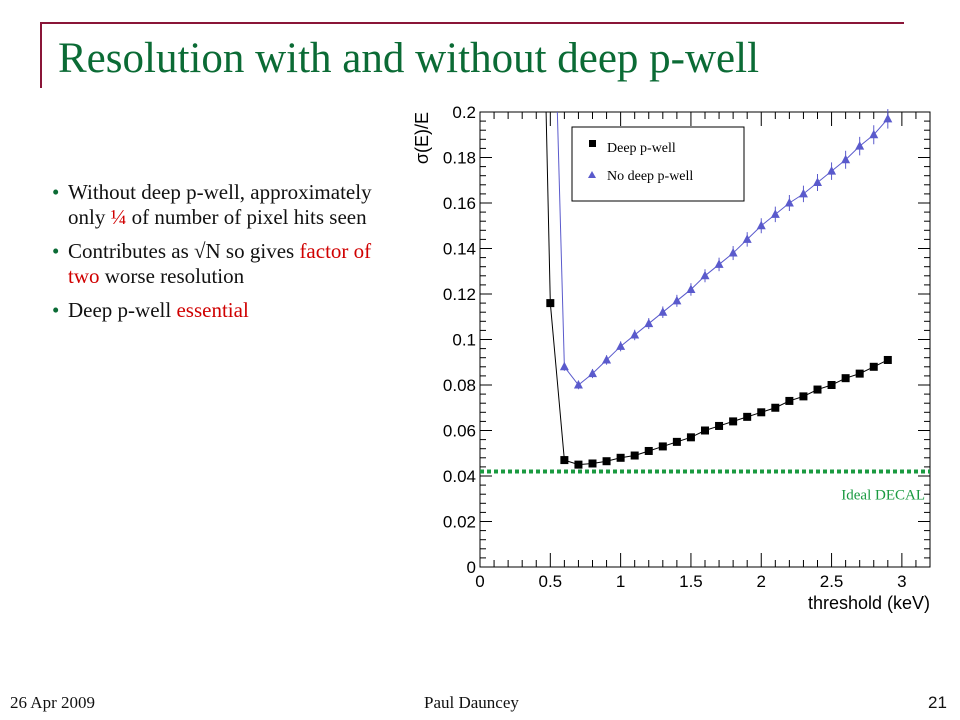 Image resolution: width=960 pixels, height=720 pixels. What do you see at coordinates (691, 581) in the screenshot?
I see `x-tick-label: 1.5` at bounding box center [691, 581].